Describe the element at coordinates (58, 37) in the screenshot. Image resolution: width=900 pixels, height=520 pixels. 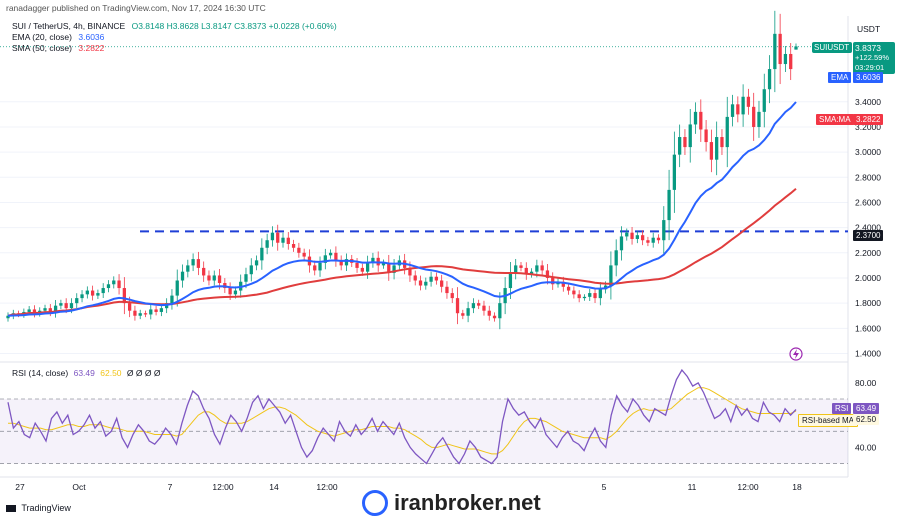
I see `ema-legend: EMA (20, close) 3.6036` at that location.